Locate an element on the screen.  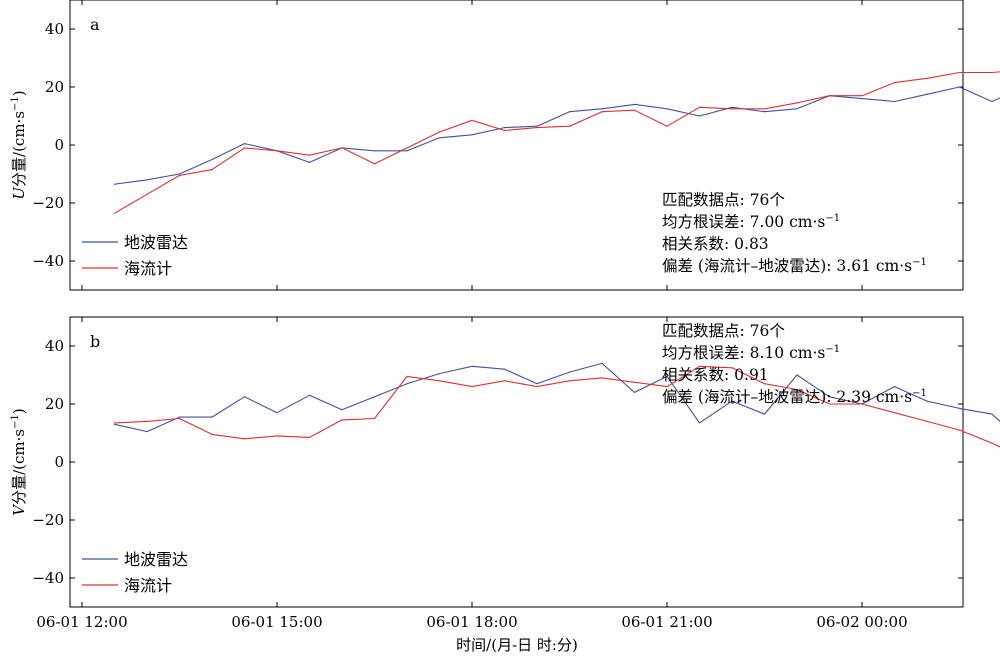
legend-label-0: 地波雷达 is located at coordinates (156, 242).